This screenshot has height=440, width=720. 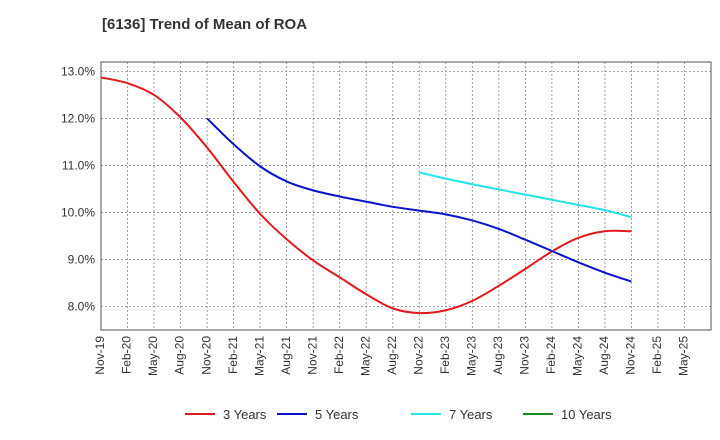 I want to click on x-tick-label: Feb-23, so click(x=445, y=355).